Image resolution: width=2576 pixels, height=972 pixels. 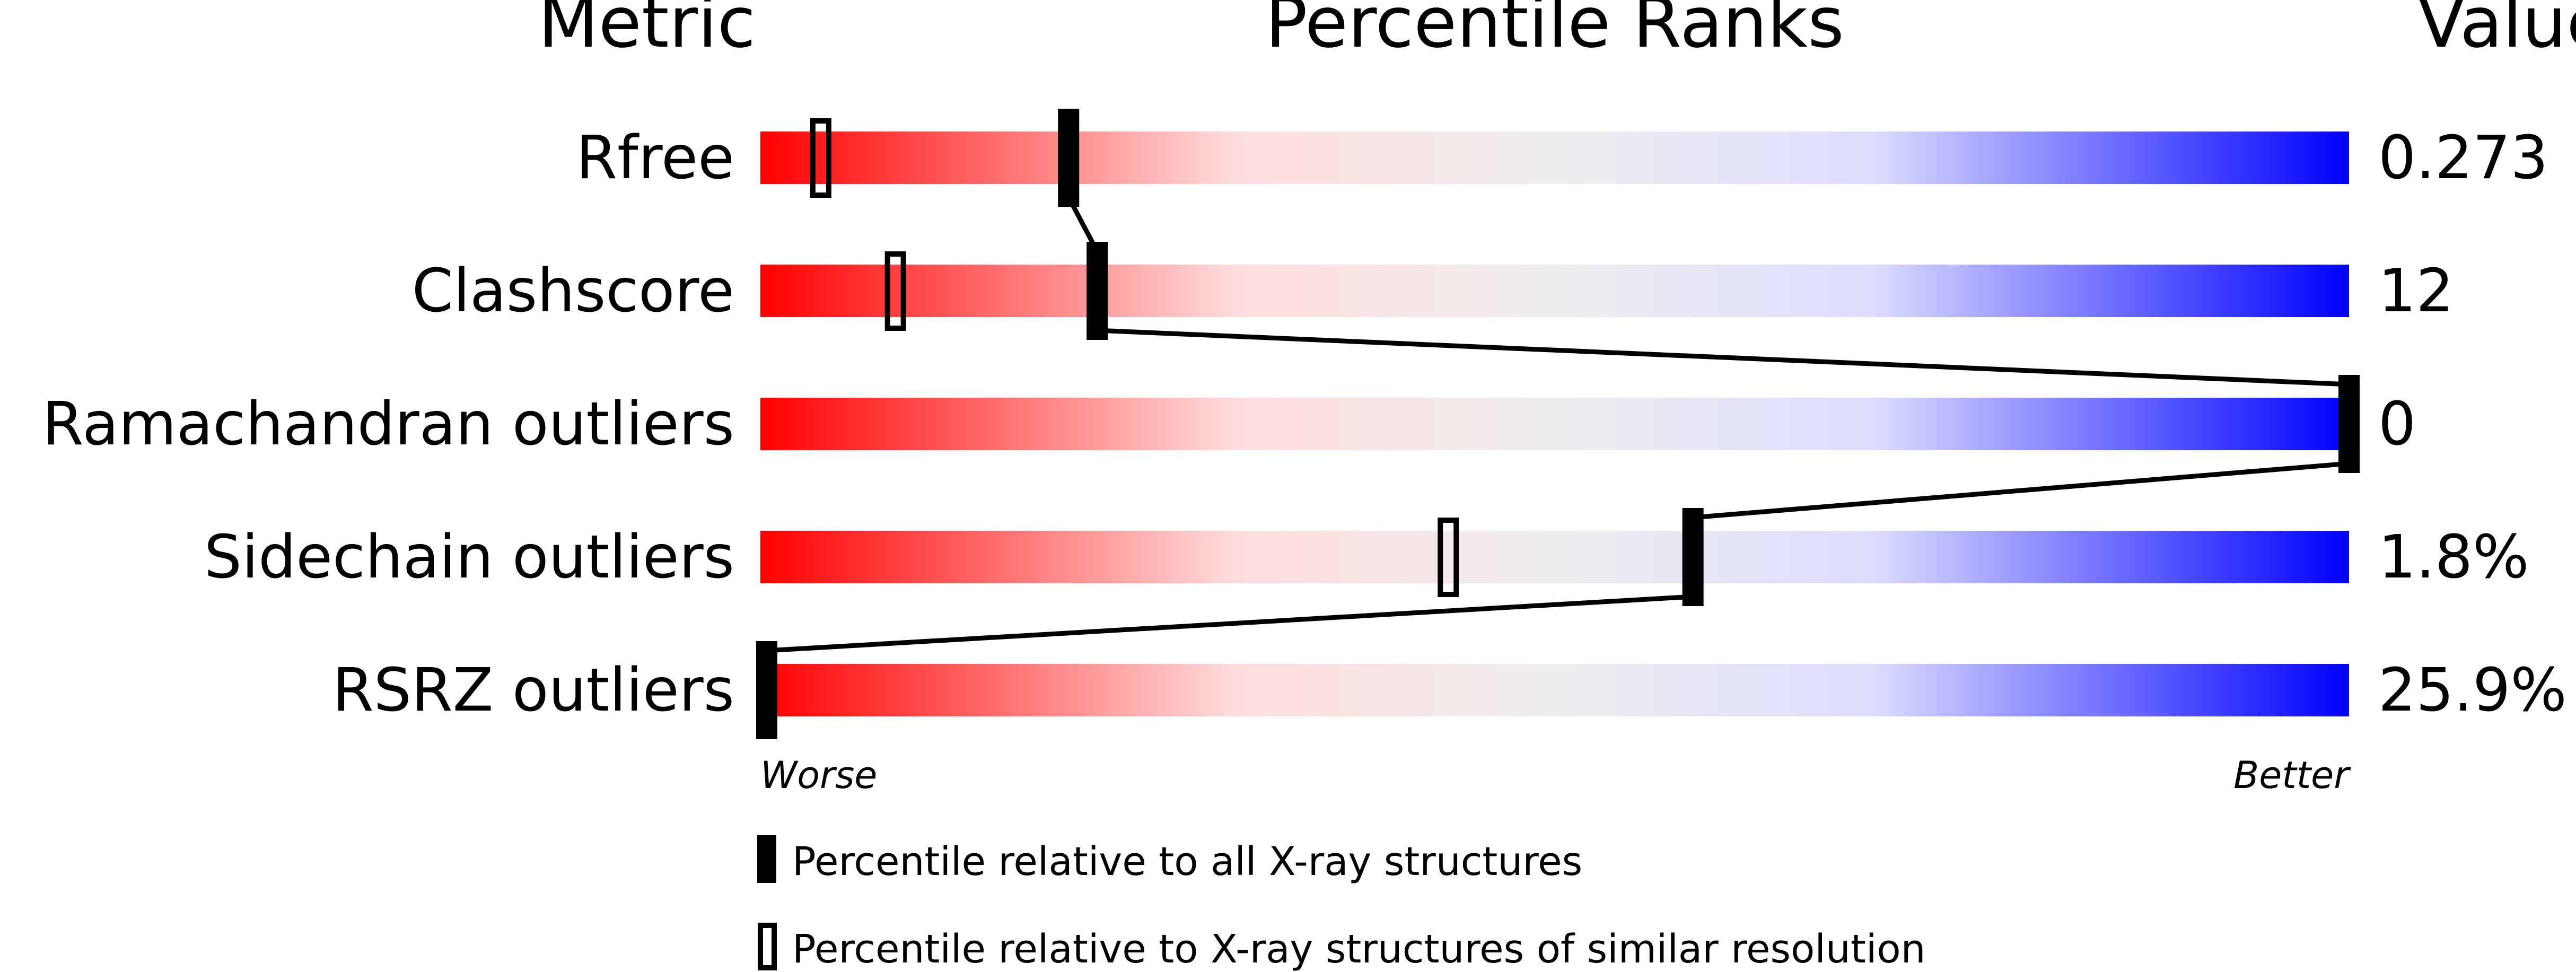 What do you see at coordinates (767, 946) in the screenshot?
I see `legend-open-marker` at bounding box center [767, 946].